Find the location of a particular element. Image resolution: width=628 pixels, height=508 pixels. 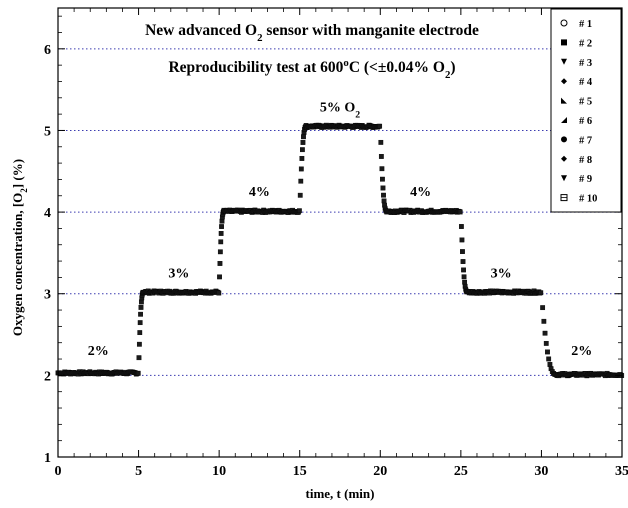

x-tick-label: 20 is located at coordinates (380, 471).